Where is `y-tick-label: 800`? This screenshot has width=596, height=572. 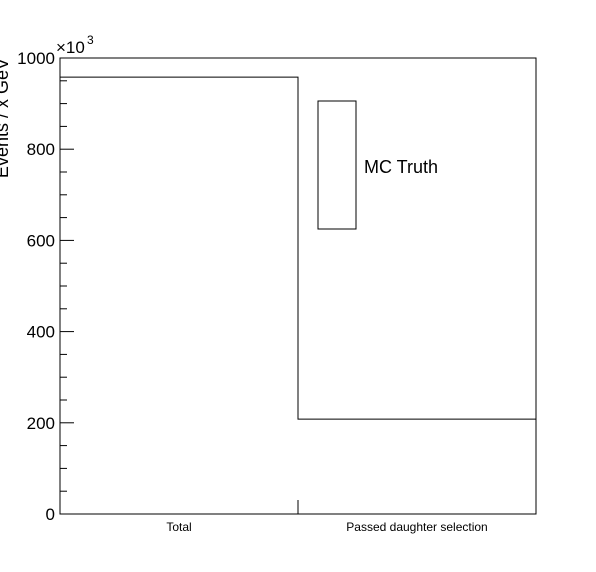
y-tick-label: 800 is located at coordinates (41, 149).